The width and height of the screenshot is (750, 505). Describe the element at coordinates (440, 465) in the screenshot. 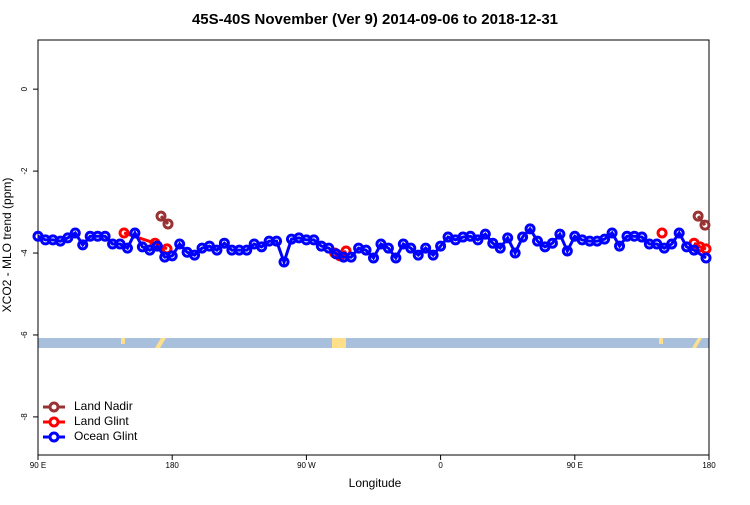

I see `x-tick-label: 0` at that location.